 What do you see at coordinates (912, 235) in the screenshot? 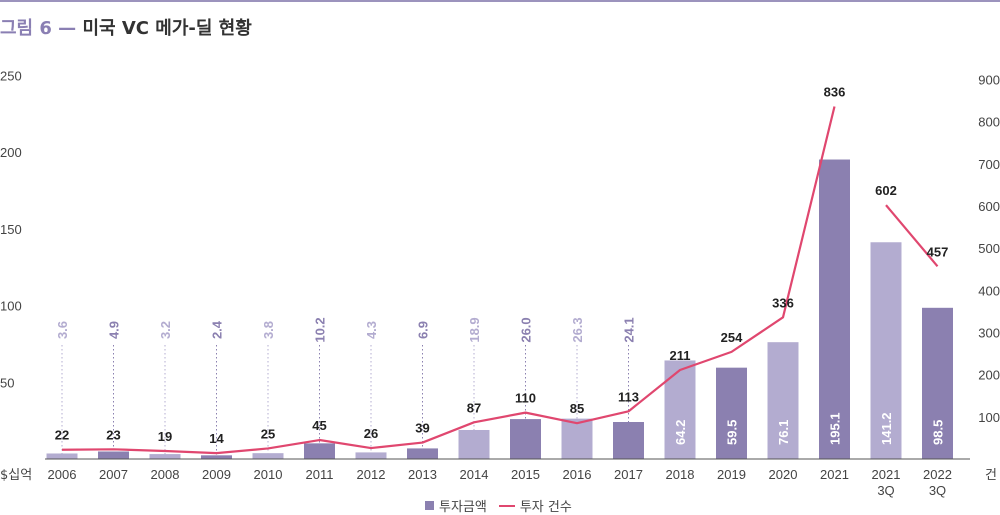
I see `line-segment` at bounding box center [912, 235].